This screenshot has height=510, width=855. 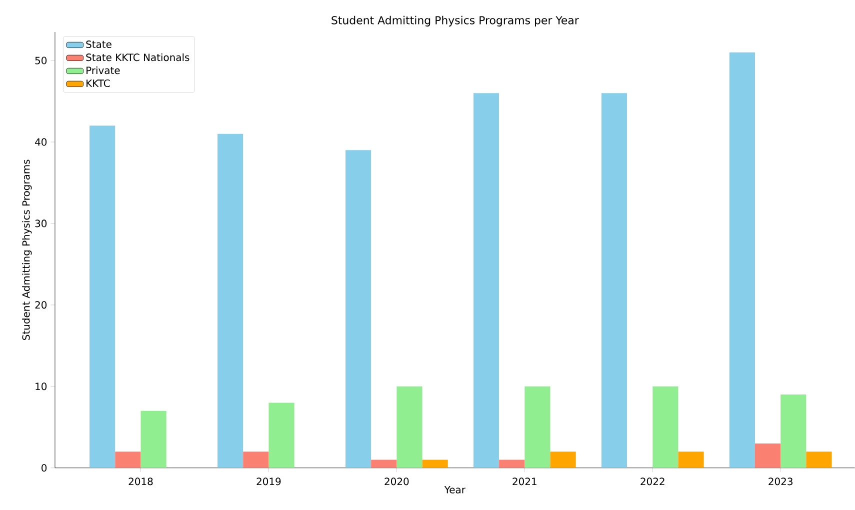 What do you see at coordinates (396, 482) in the screenshot?
I see `x-tick-label: 2020` at bounding box center [396, 482].